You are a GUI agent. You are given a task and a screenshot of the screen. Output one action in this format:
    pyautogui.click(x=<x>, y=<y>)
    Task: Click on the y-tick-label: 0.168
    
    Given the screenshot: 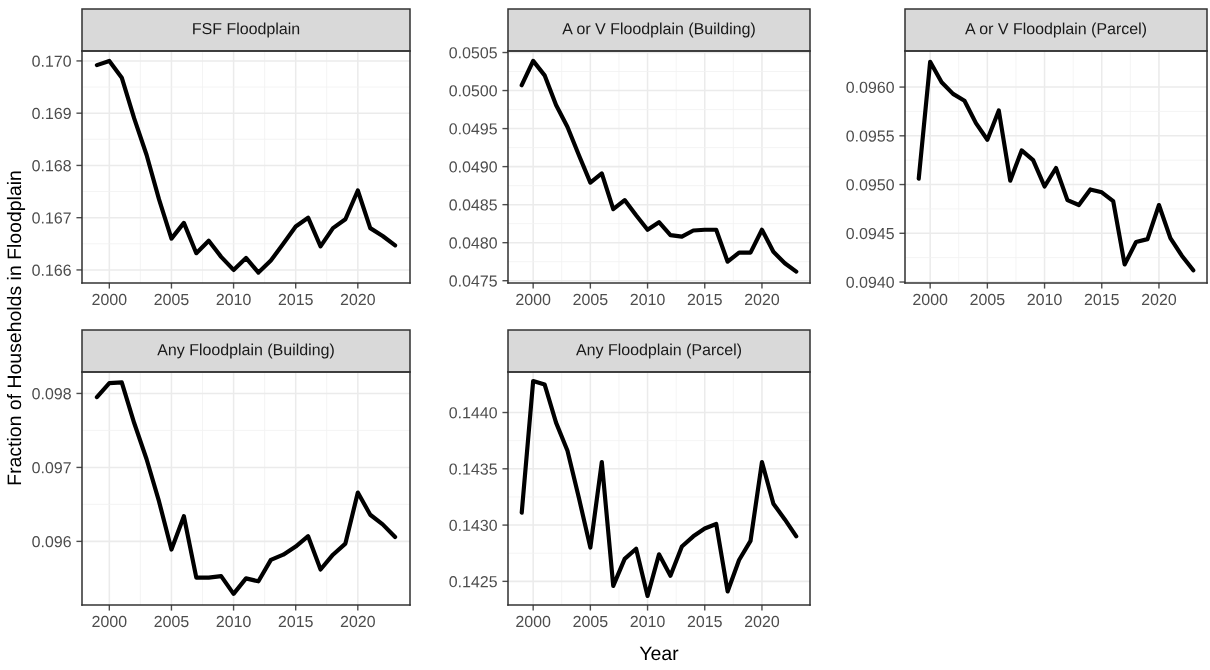 What is the action you would take?
    pyautogui.click(x=51, y=166)
    